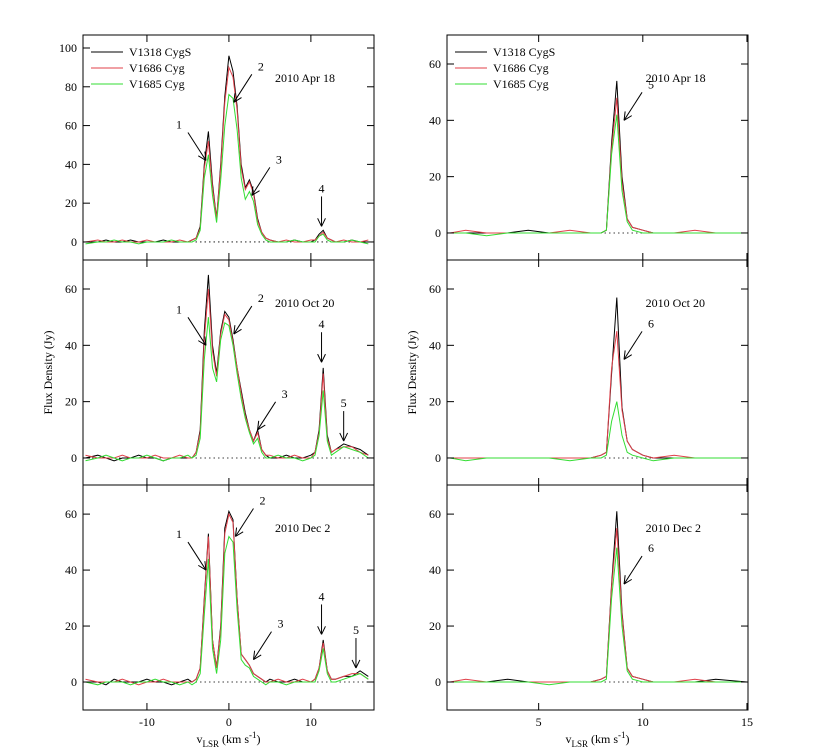 This screenshot has height=753, width=830. Describe the element at coordinates (71, 87) in the screenshot. I see `y-tick-label: 80` at that location.